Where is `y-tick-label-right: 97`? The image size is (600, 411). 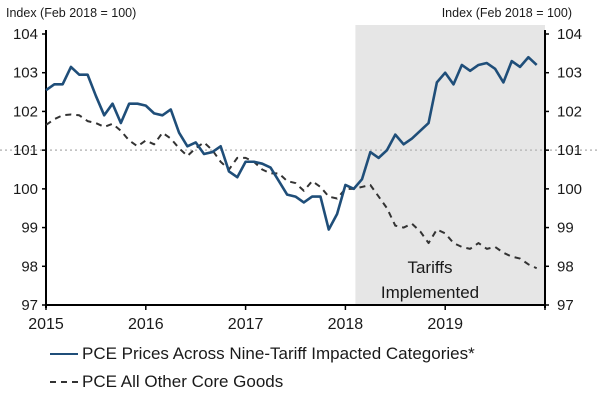
y-tick-label-right: 97 is located at coordinates (565, 305).